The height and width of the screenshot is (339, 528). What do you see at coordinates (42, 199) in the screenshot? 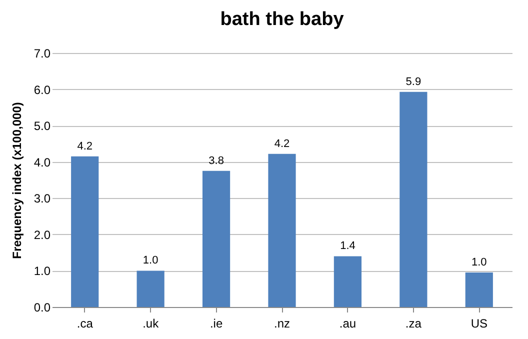
I see `y-tick-label: 3.0` at bounding box center [42, 199].